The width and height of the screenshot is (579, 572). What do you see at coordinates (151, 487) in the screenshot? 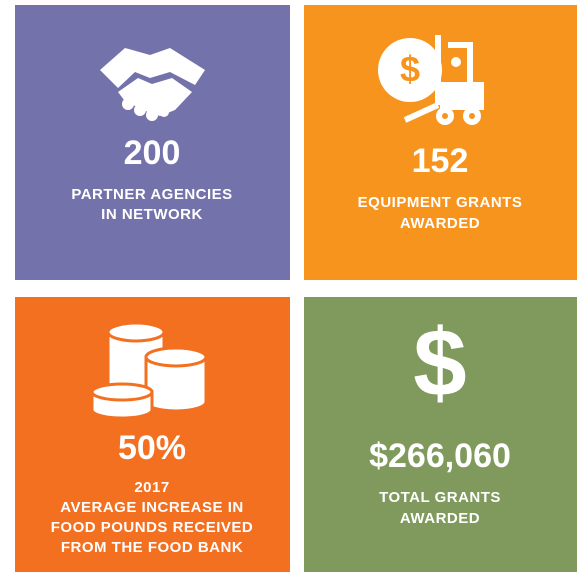
I see `caption: 2017` at bounding box center [151, 487].